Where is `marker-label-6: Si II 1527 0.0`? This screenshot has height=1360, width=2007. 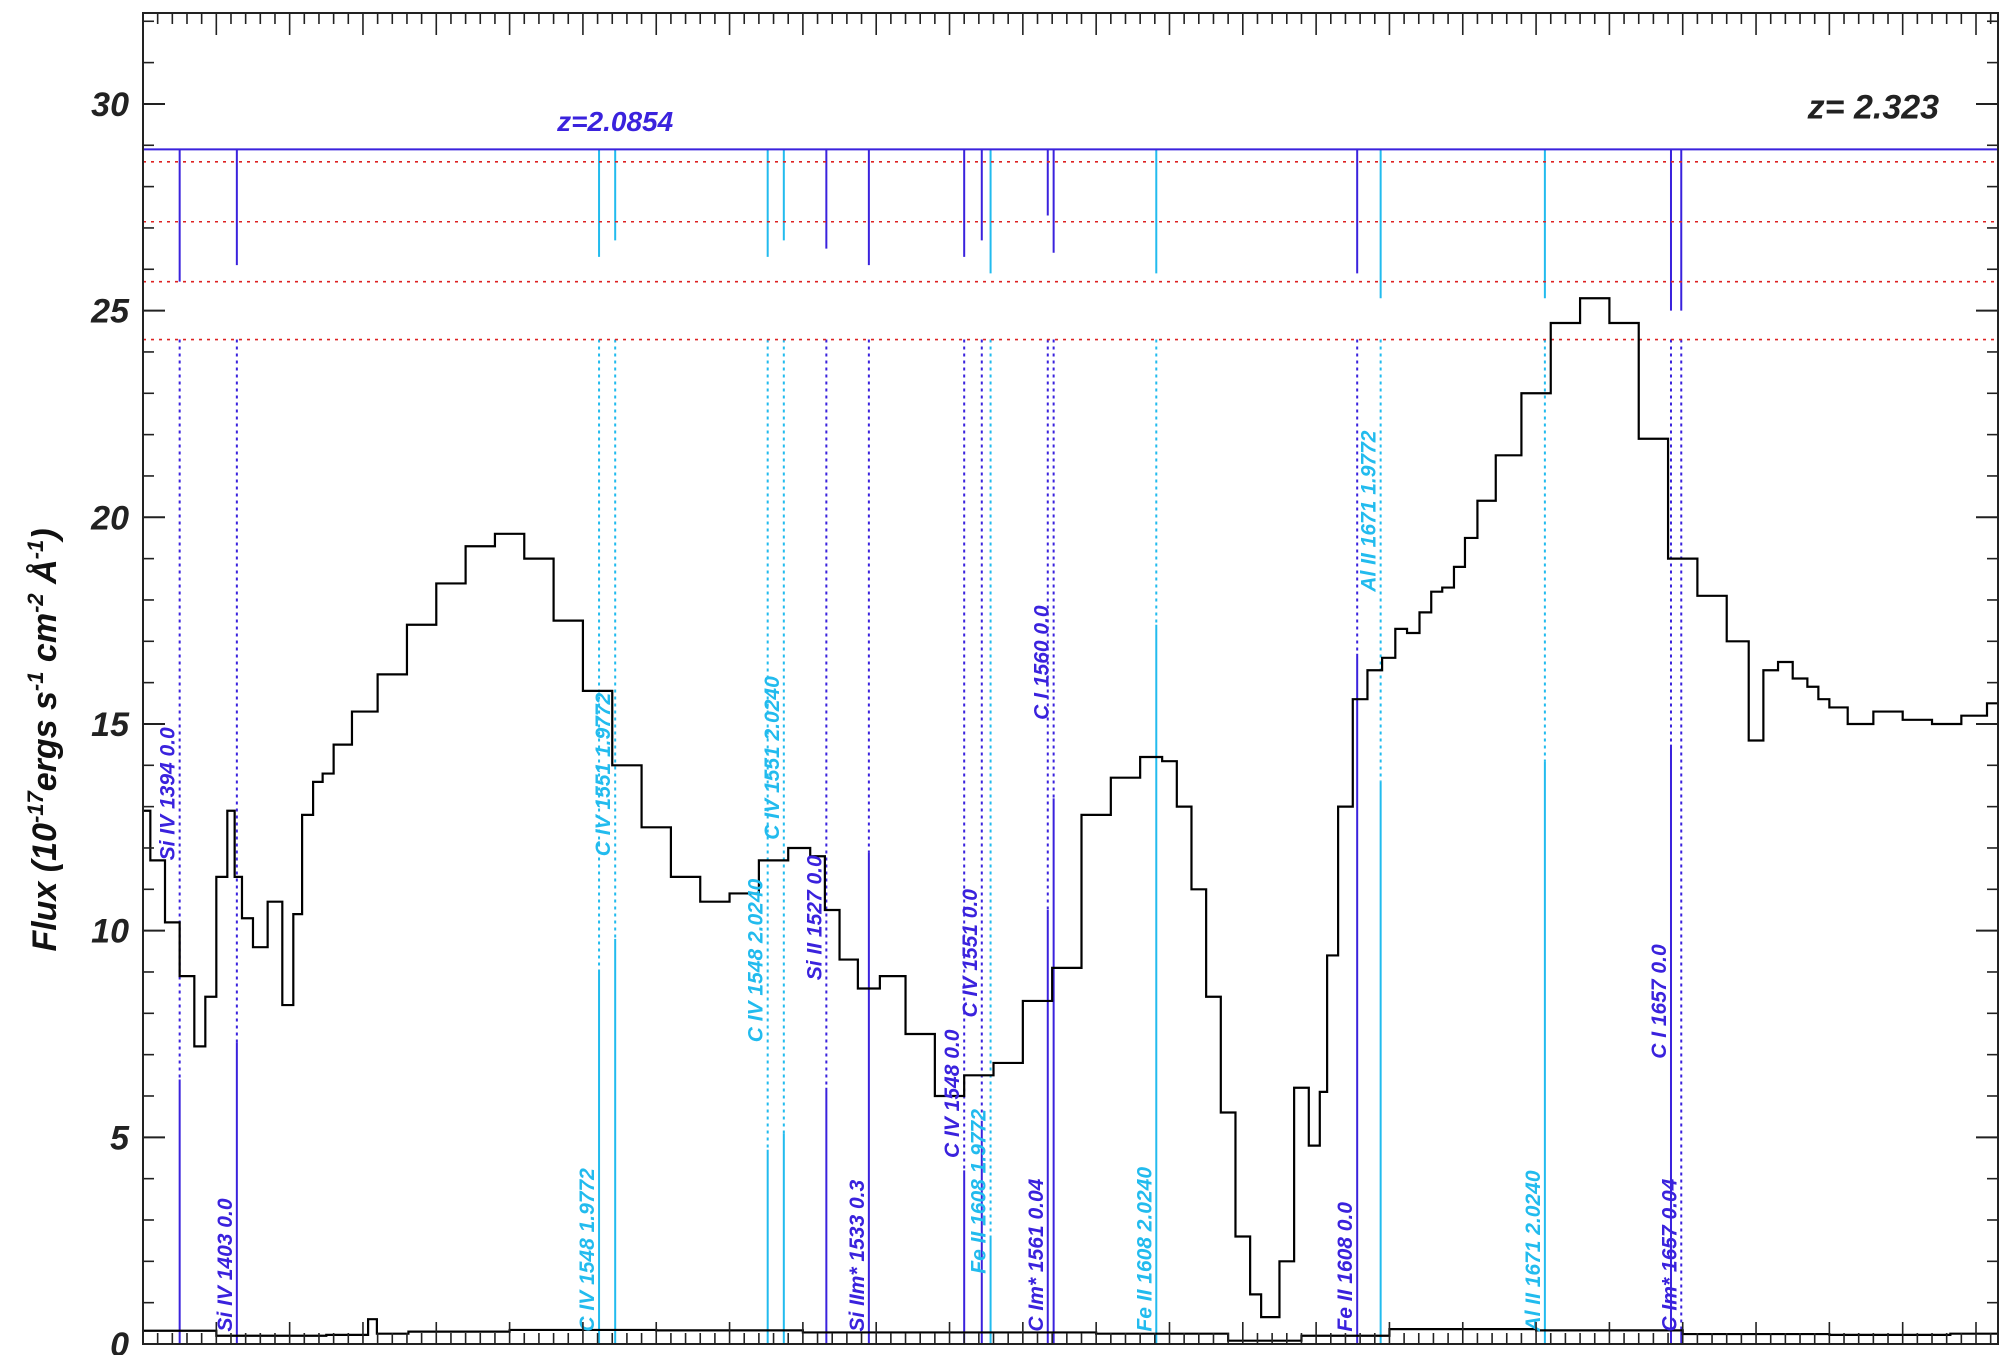
marker-label-6: Si II 1527 0.0 is located at coordinates (814, 917).